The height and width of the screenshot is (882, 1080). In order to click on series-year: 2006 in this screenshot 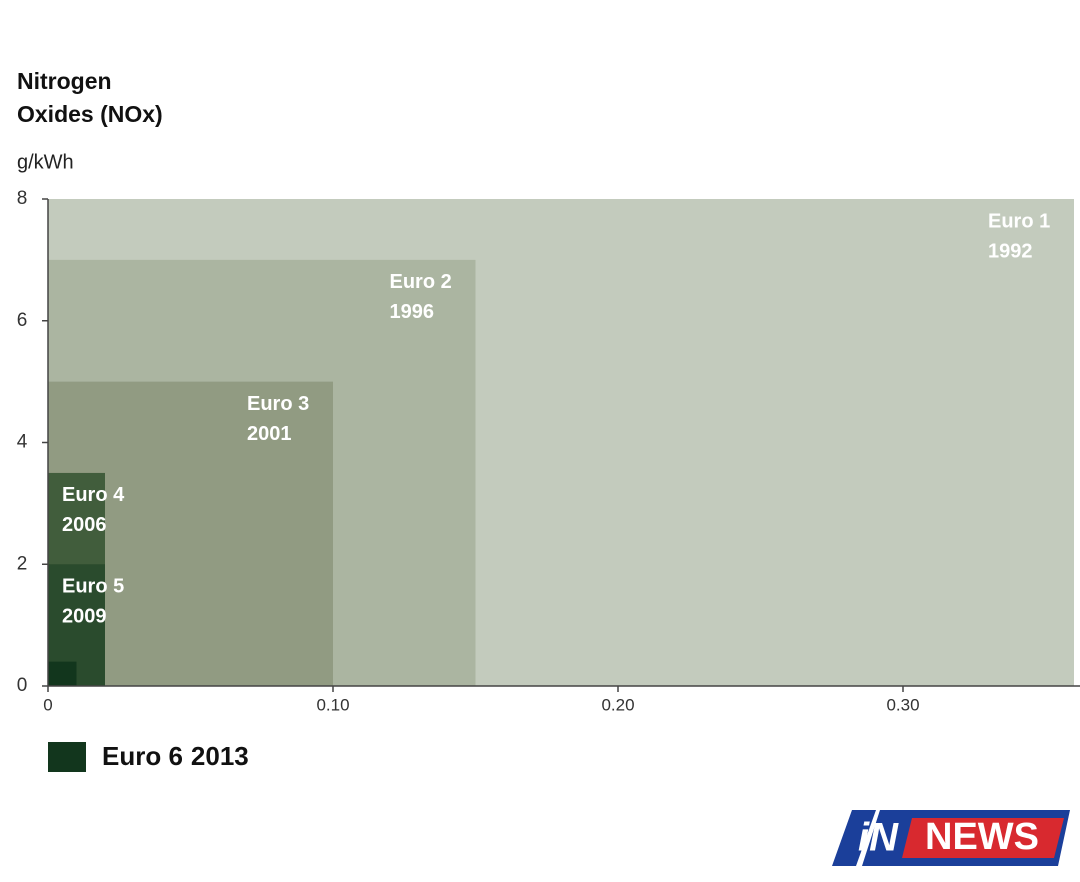, I will do `click(84, 525)`.